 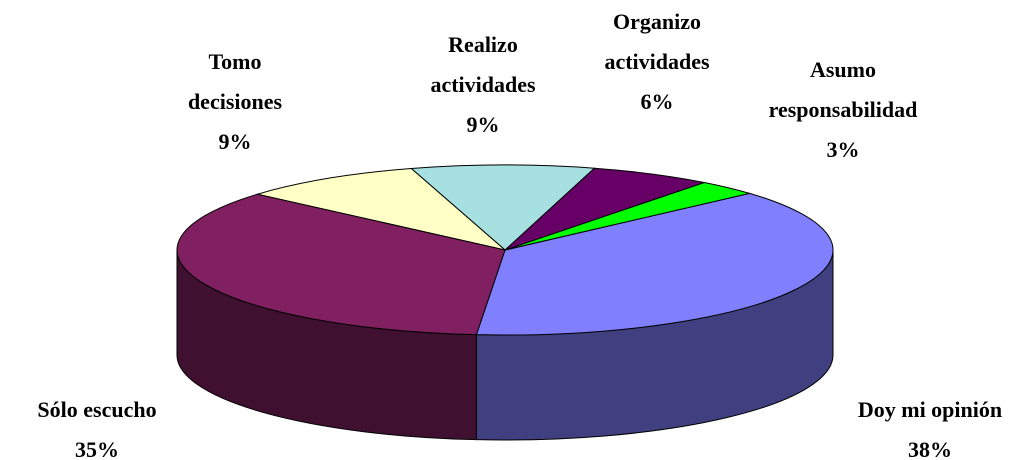 I want to click on category-label: Tomo decisiones, so click(x=235, y=81).